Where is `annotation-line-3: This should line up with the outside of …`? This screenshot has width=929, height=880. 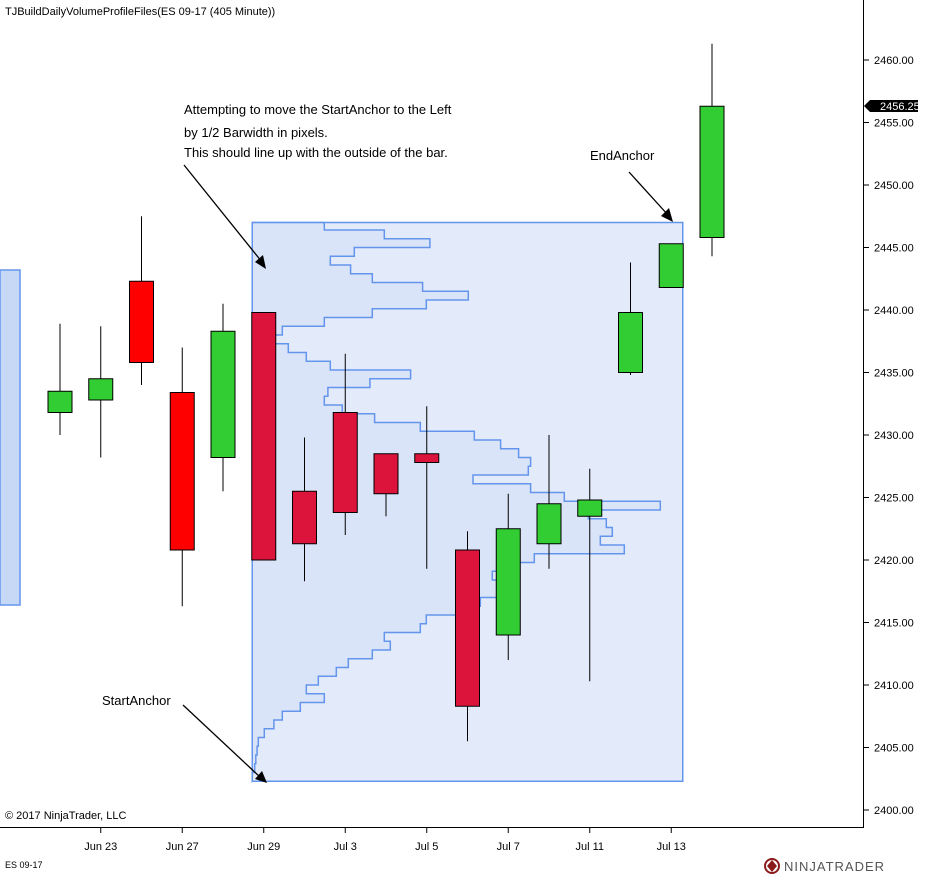
annotation-line-3: This should line up with the outside of … is located at coordinates (316, 152).